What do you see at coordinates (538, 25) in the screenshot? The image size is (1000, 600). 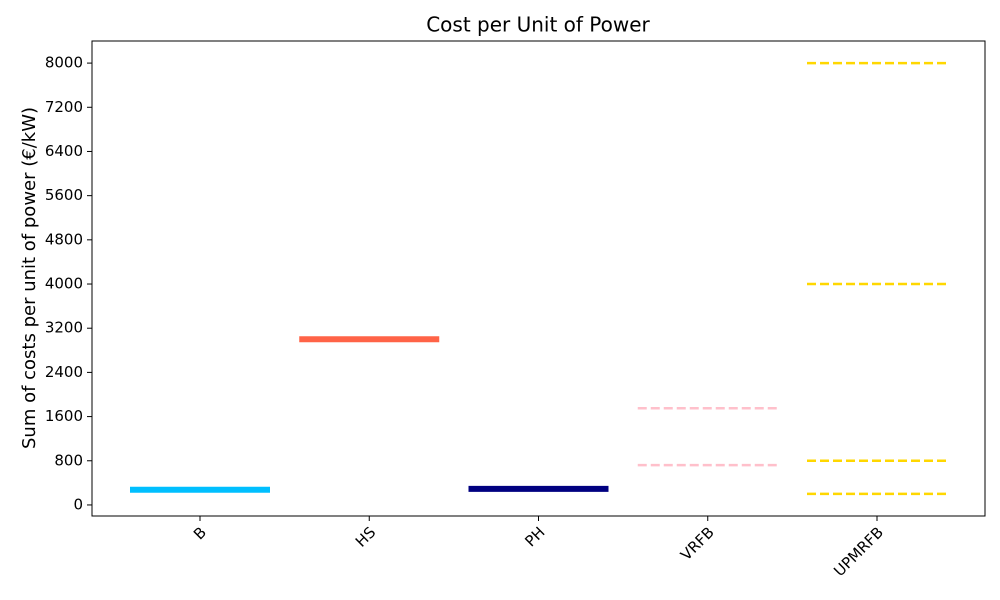 I see `chart-title: Cost per Unit of Power` at bounding box center [538, 25].